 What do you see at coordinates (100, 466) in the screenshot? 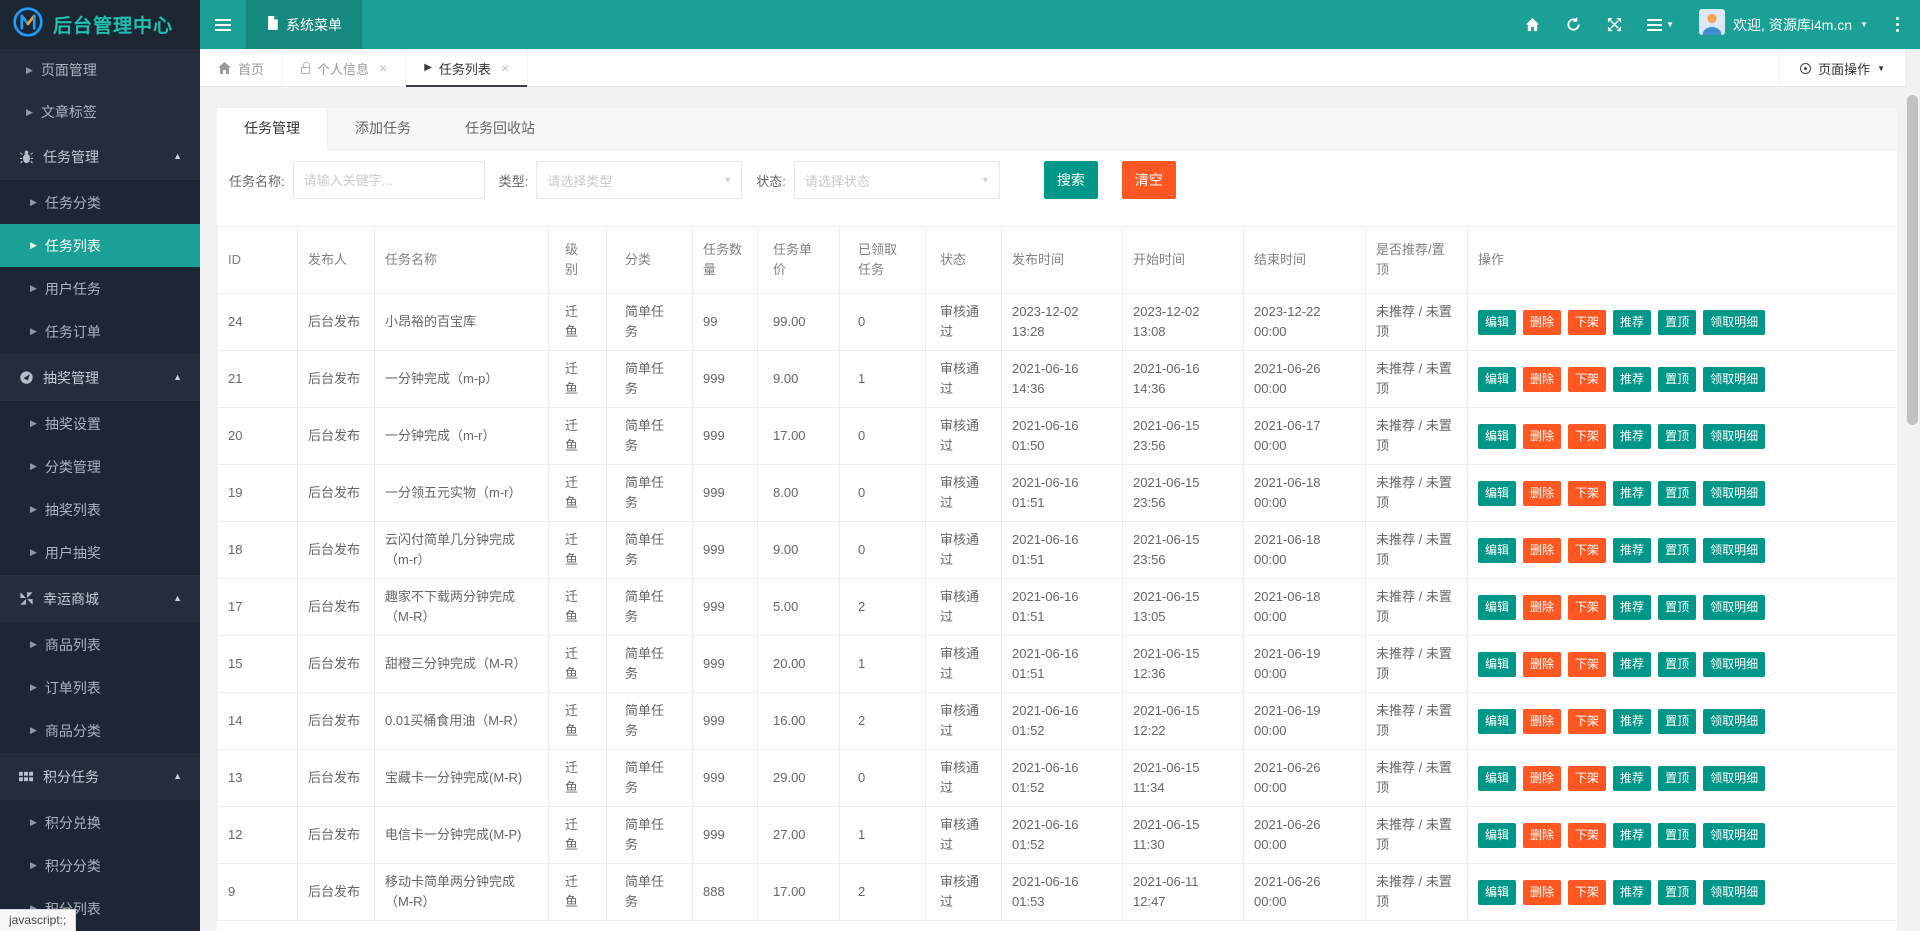
I see `sidebar-item: ▶ 分类管理` at bounding box center [100, 466].